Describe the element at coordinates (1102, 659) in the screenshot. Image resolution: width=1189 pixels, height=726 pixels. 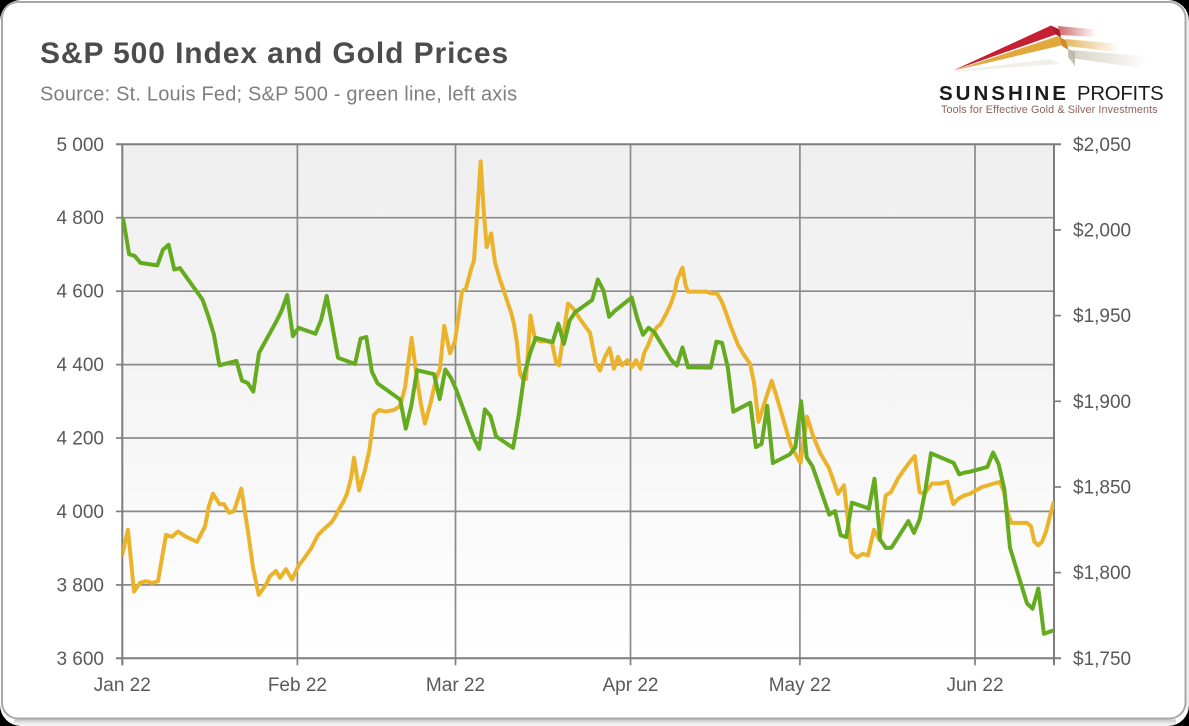
I see `svg-text: $1,750` at that location.